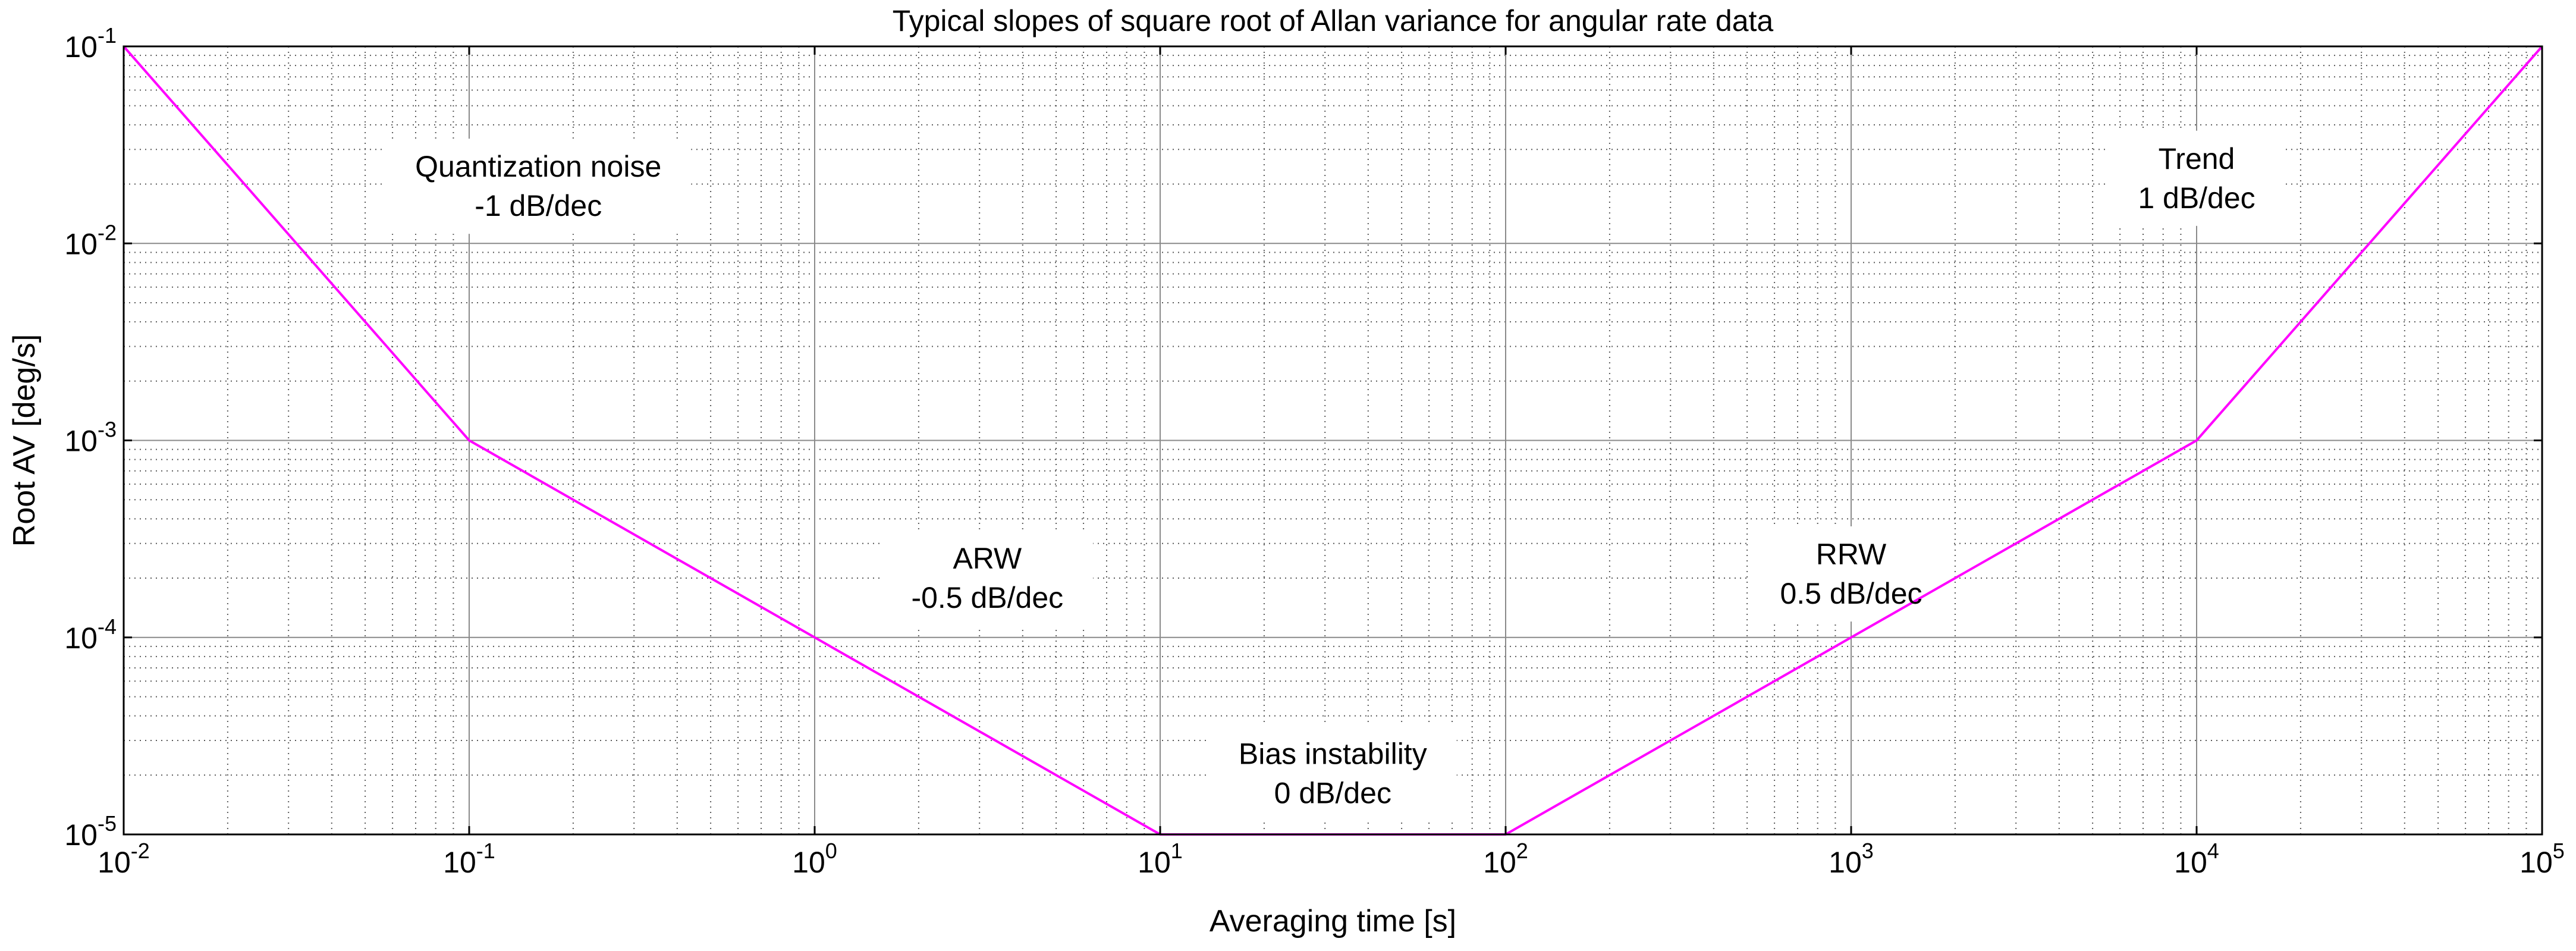 The width and height of the screenshot is (2576, 951). I want to click on x-tick-label: 10⁵, so click(2542, 859).